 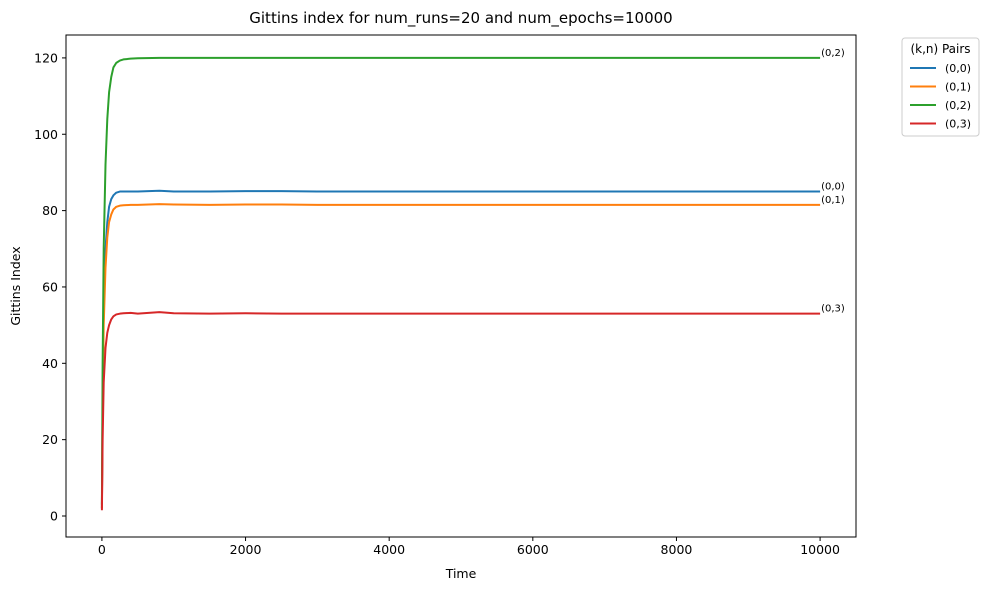 What do you see at coordinates (50, 363) in the screenshot?
I see `y-tick-label: 40` at bounding box center [50, 363].